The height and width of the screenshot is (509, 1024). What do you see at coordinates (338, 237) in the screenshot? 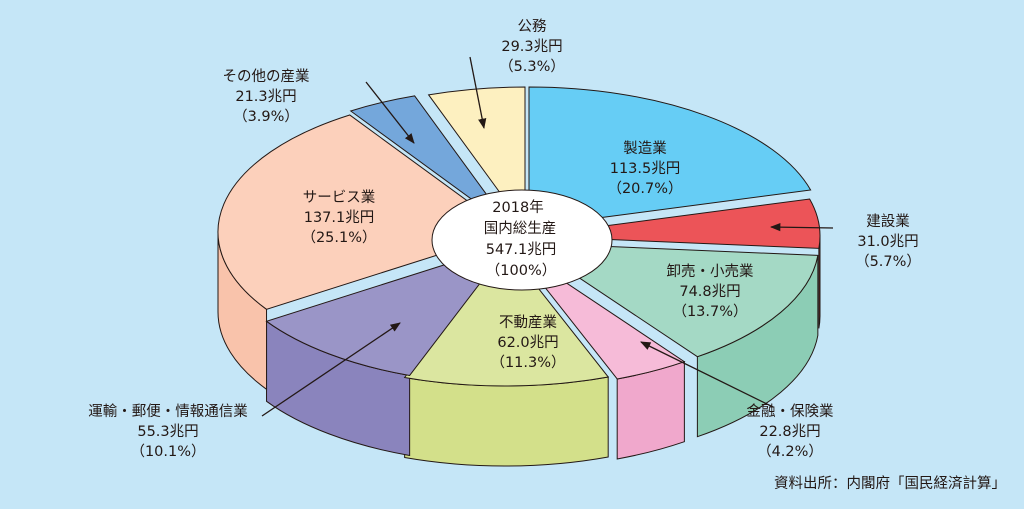
I see `slice-6-percent-text: （25.1%）` at bounding box center [338, 237].